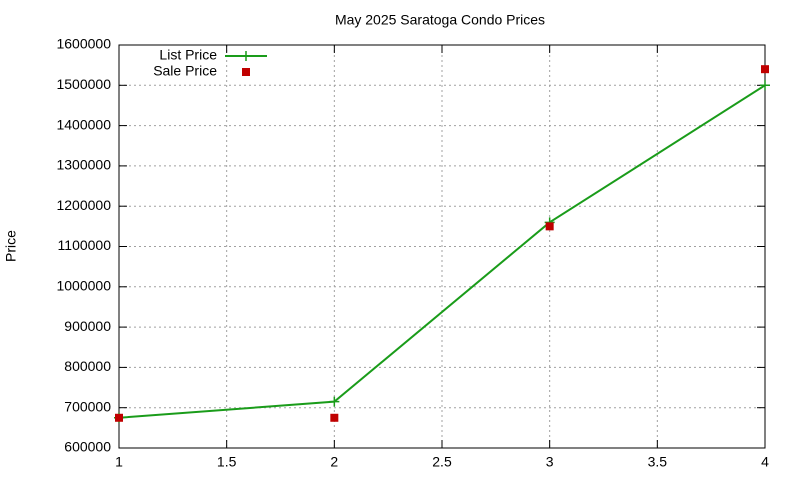 The image size is (800, 480). I want to click on y-tick-label: 1500000, so click(83, 84).